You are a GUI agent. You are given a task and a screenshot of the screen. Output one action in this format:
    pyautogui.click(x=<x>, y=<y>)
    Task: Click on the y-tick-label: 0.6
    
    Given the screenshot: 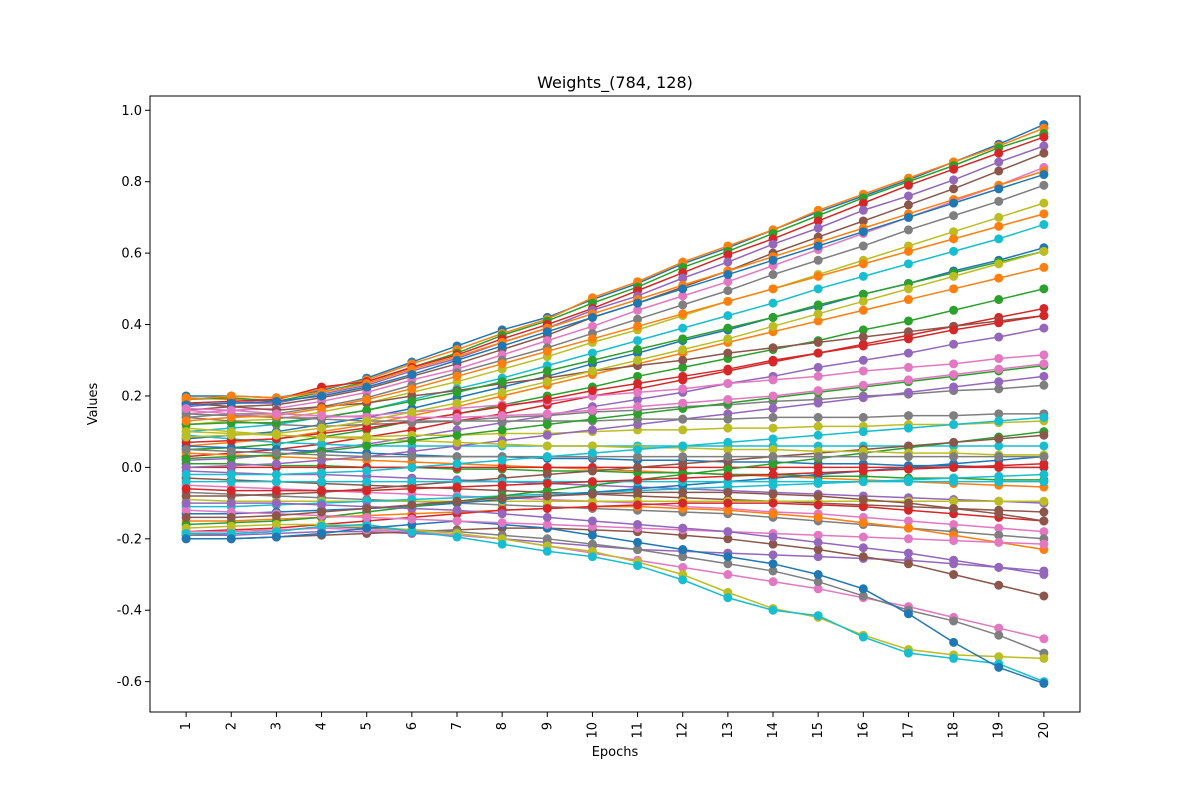 What is the action you would take?
    pyautogui.click(x=131, y=254)
    